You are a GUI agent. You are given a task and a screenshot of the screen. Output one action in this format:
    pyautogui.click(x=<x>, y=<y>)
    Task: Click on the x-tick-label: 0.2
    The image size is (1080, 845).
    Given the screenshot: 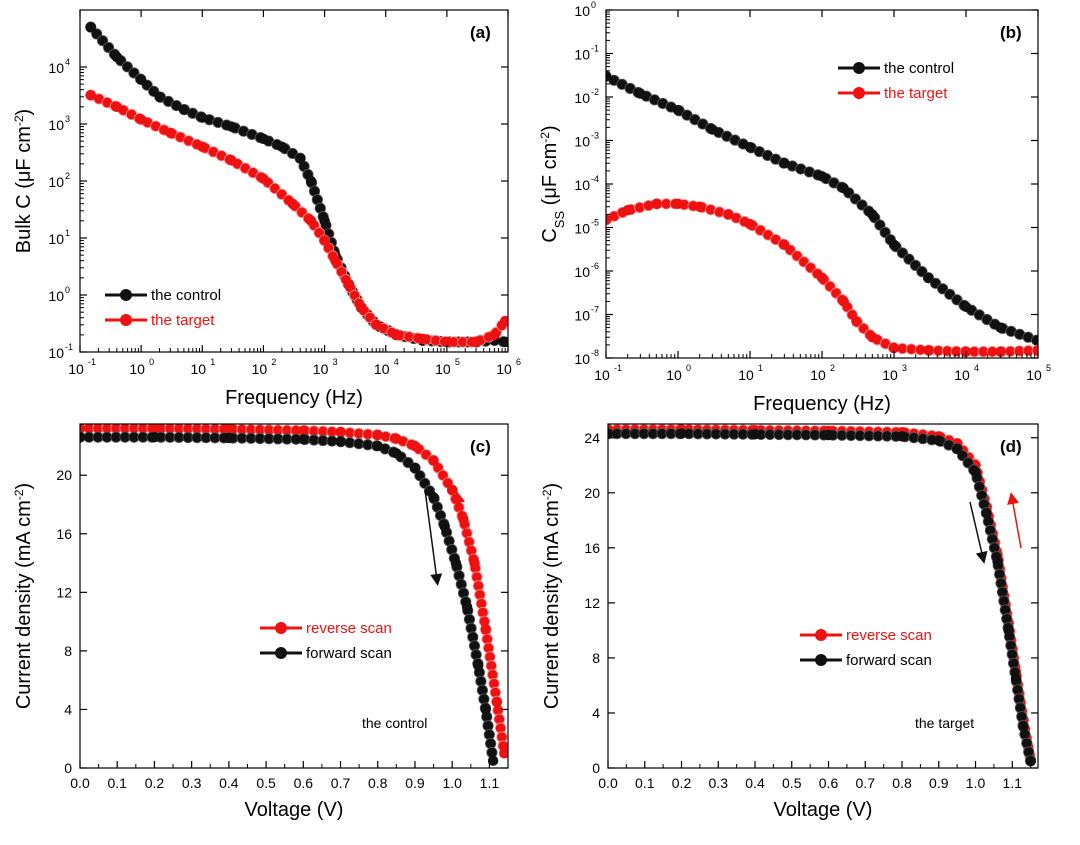 What is the action you would take?
    pyautogui.click(x=155, y=783)
    